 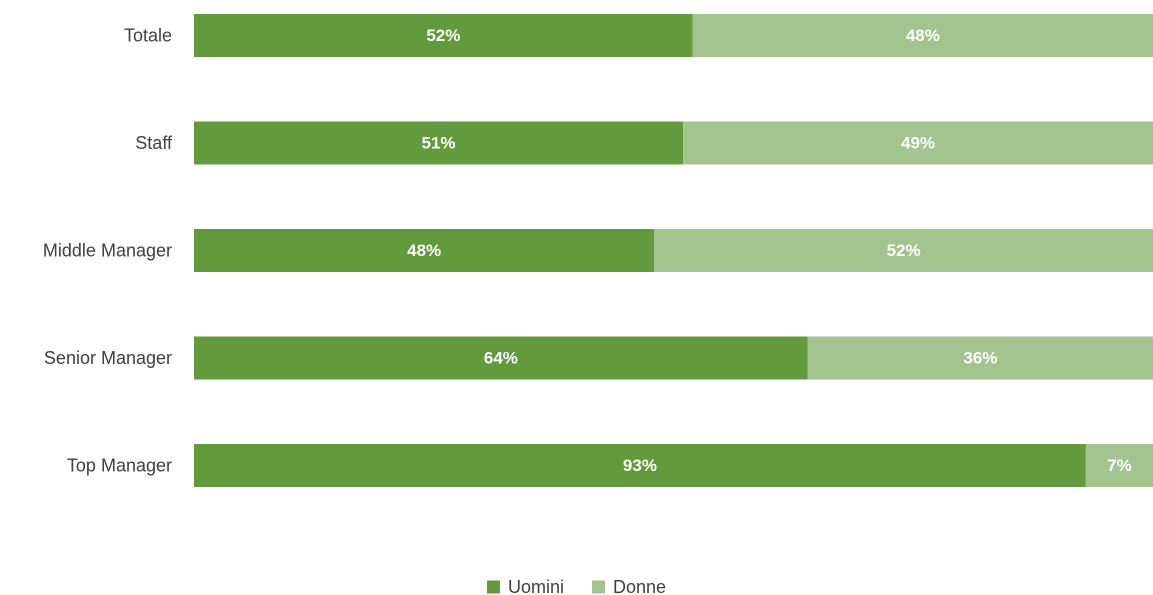 What do you see at coordinates (536, 586) in the screenshot?
I see `legend-label-uomini: Uomini` at bounding box center [536, 586].